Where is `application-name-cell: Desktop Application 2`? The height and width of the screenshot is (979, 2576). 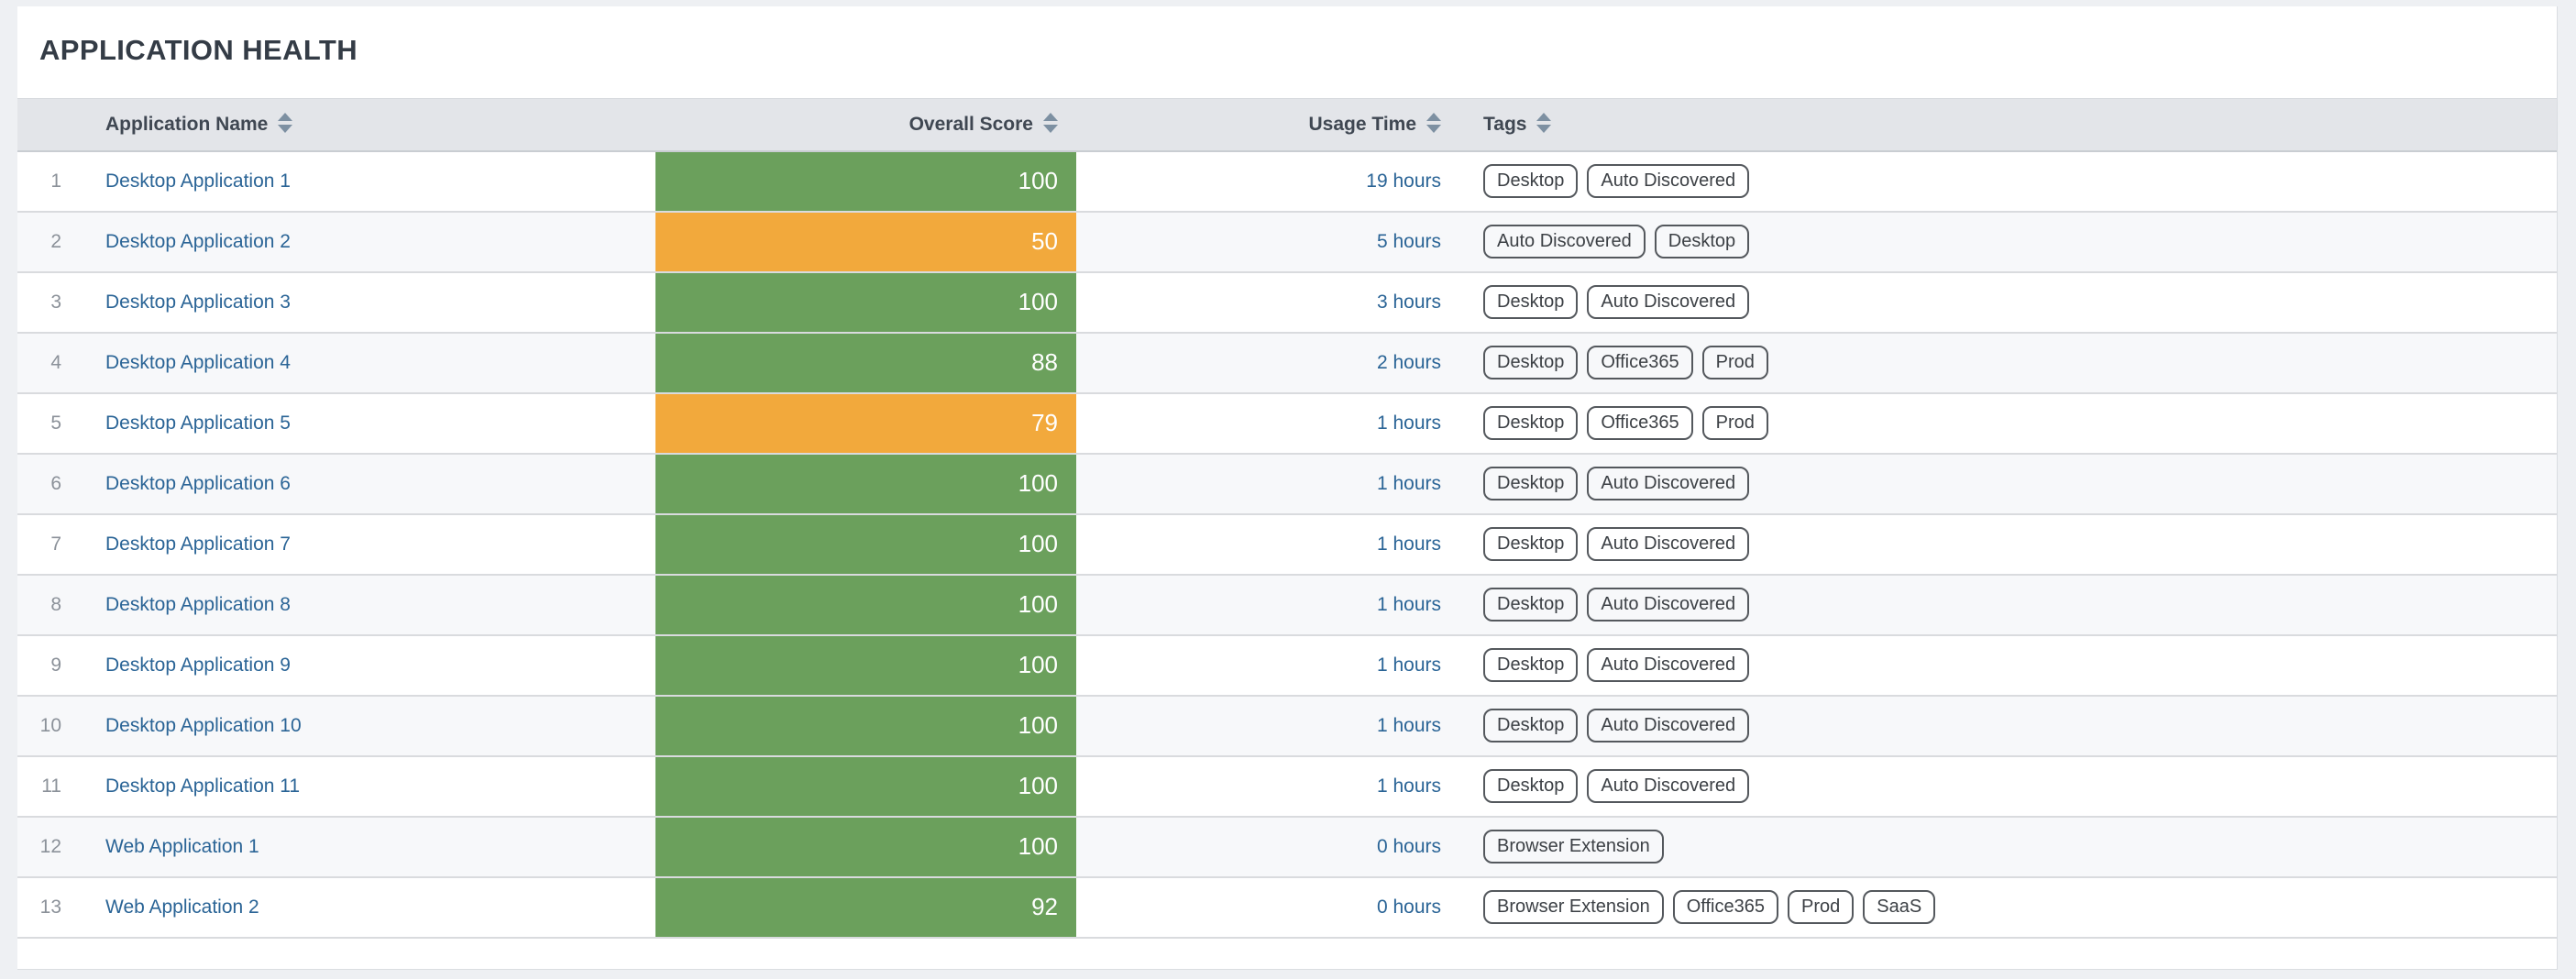 application-name-cell: Desktop Application 2 is located at coordinates (369, 242).